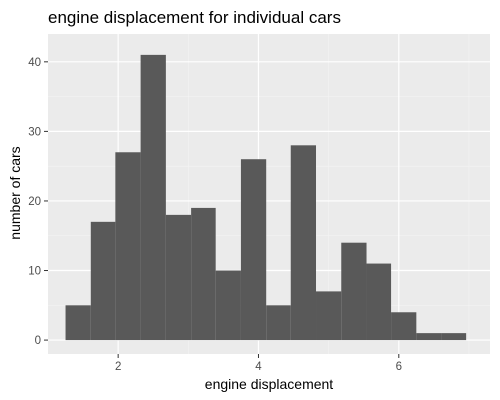  I want to click on x-axis-label: engine displacement, so click(269, 384).